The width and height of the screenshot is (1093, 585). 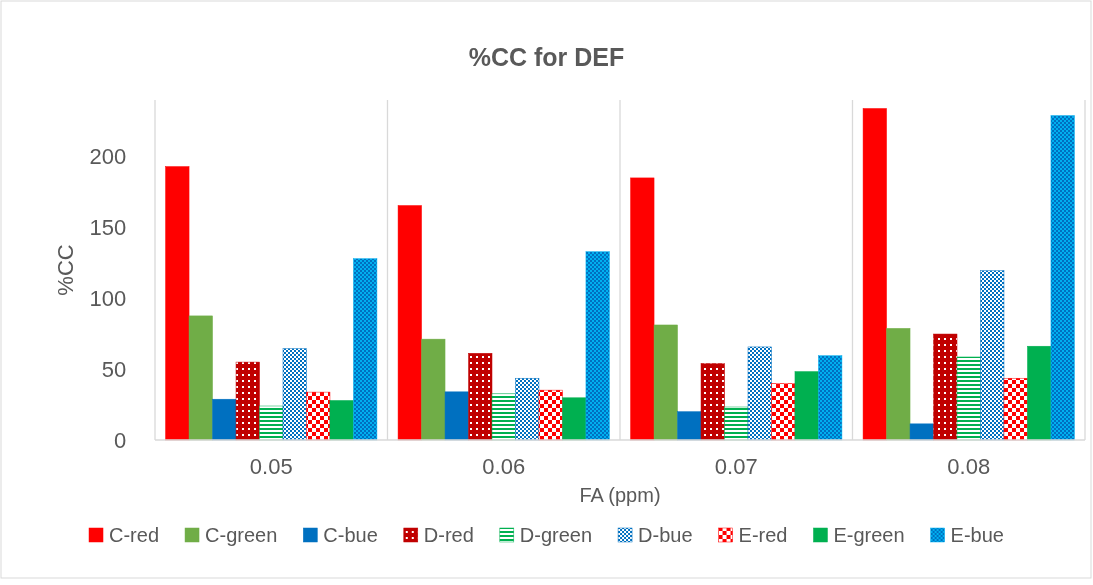 What do you see at coordinates (134, 535) in the screenshot?
I see `legend-label: C-red` at bounding box center [134, 535].